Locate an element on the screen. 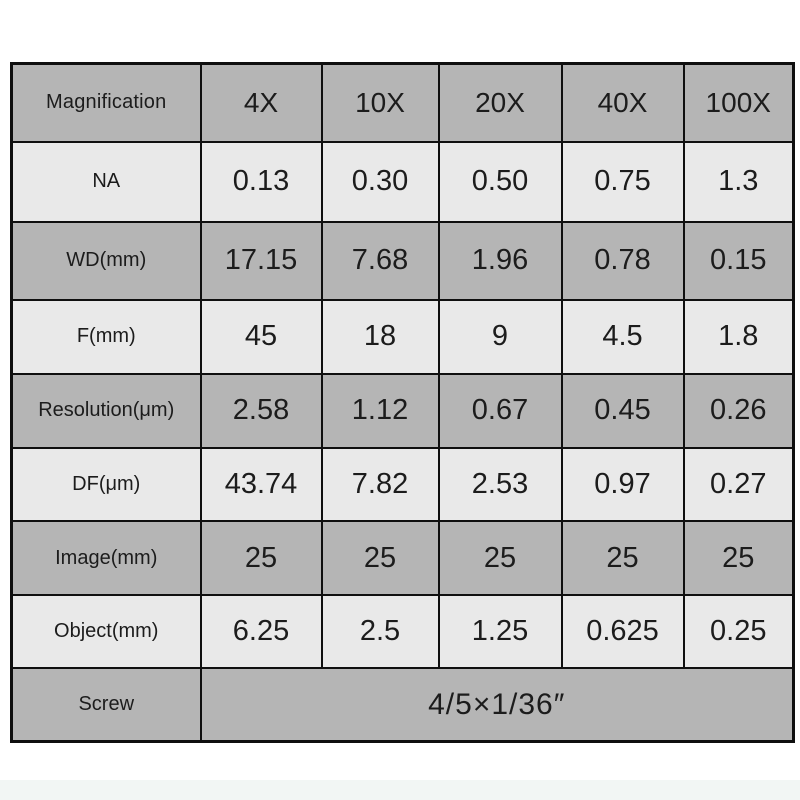 The width and height of the screenshot is (800, 800). table-row-wd: WD(mm) 17.15 7.68 1.96 0.78 0.15 is located at coordinates (402, 260).